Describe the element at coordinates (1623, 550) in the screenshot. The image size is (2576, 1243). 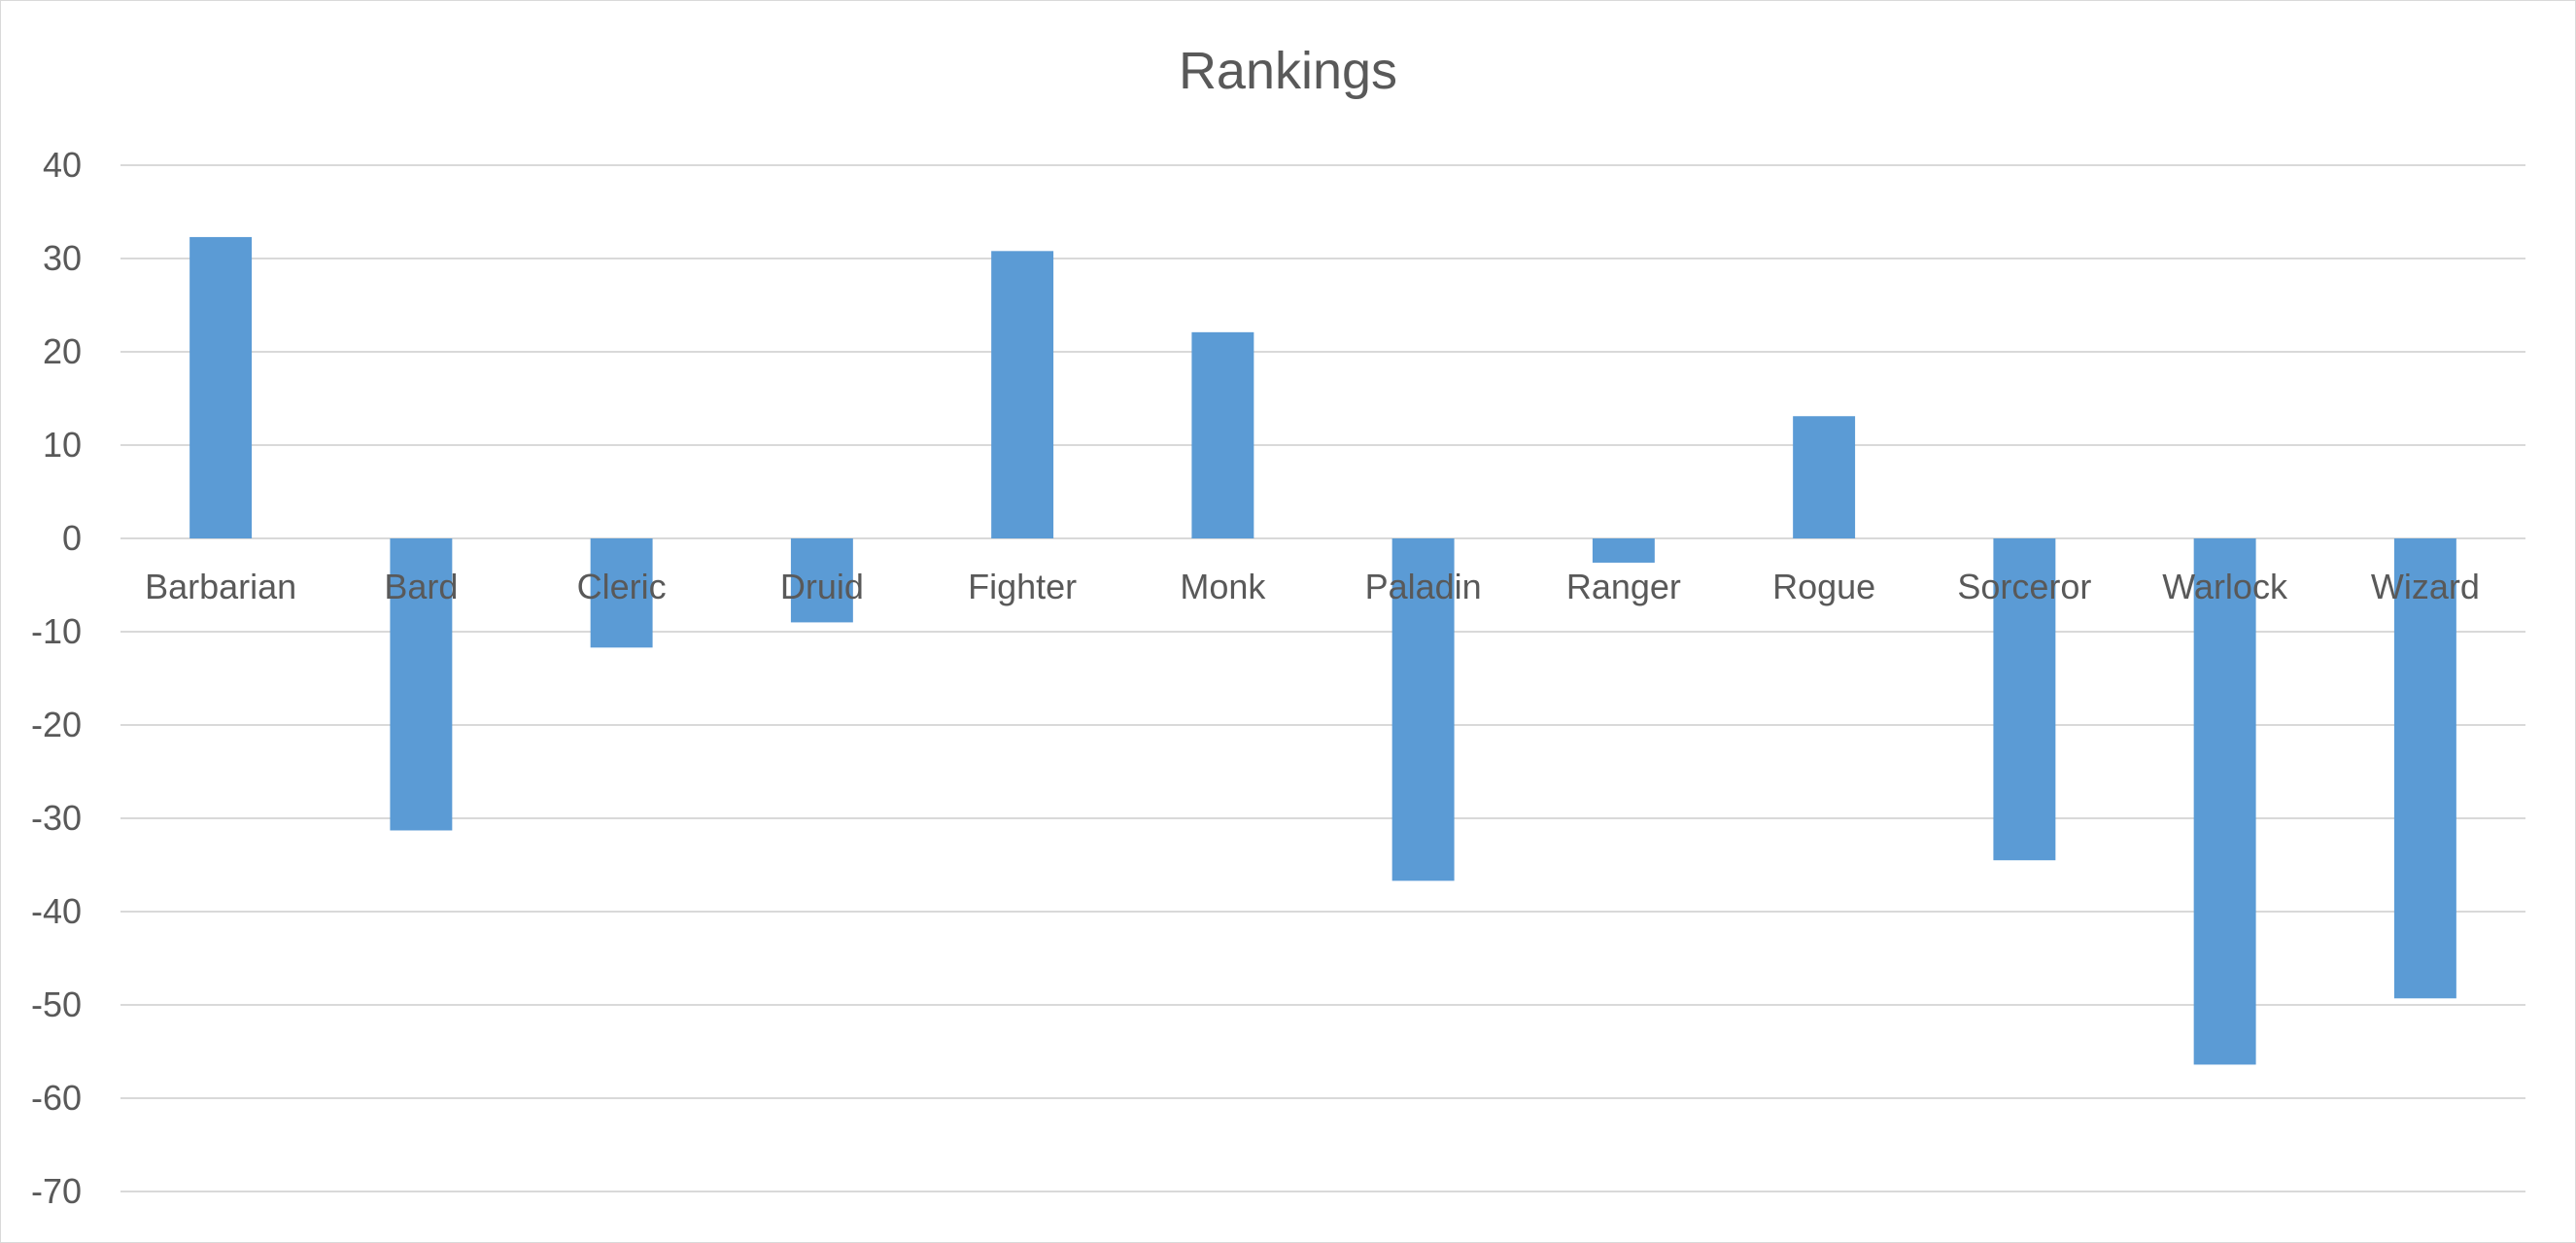
I see `bar-ranger` at that location.